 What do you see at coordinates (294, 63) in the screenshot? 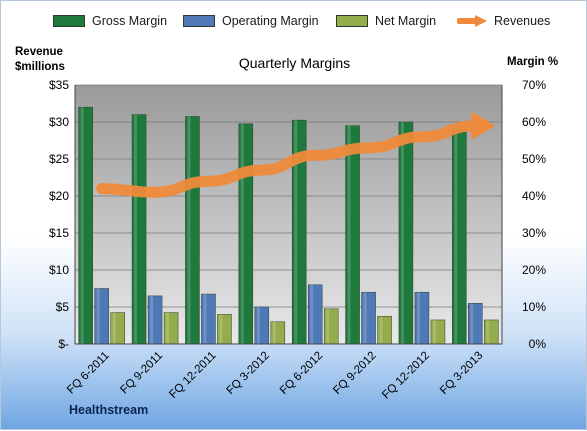
I see `chart-title: Quarterly Margins` at bounding box center [294, 63].